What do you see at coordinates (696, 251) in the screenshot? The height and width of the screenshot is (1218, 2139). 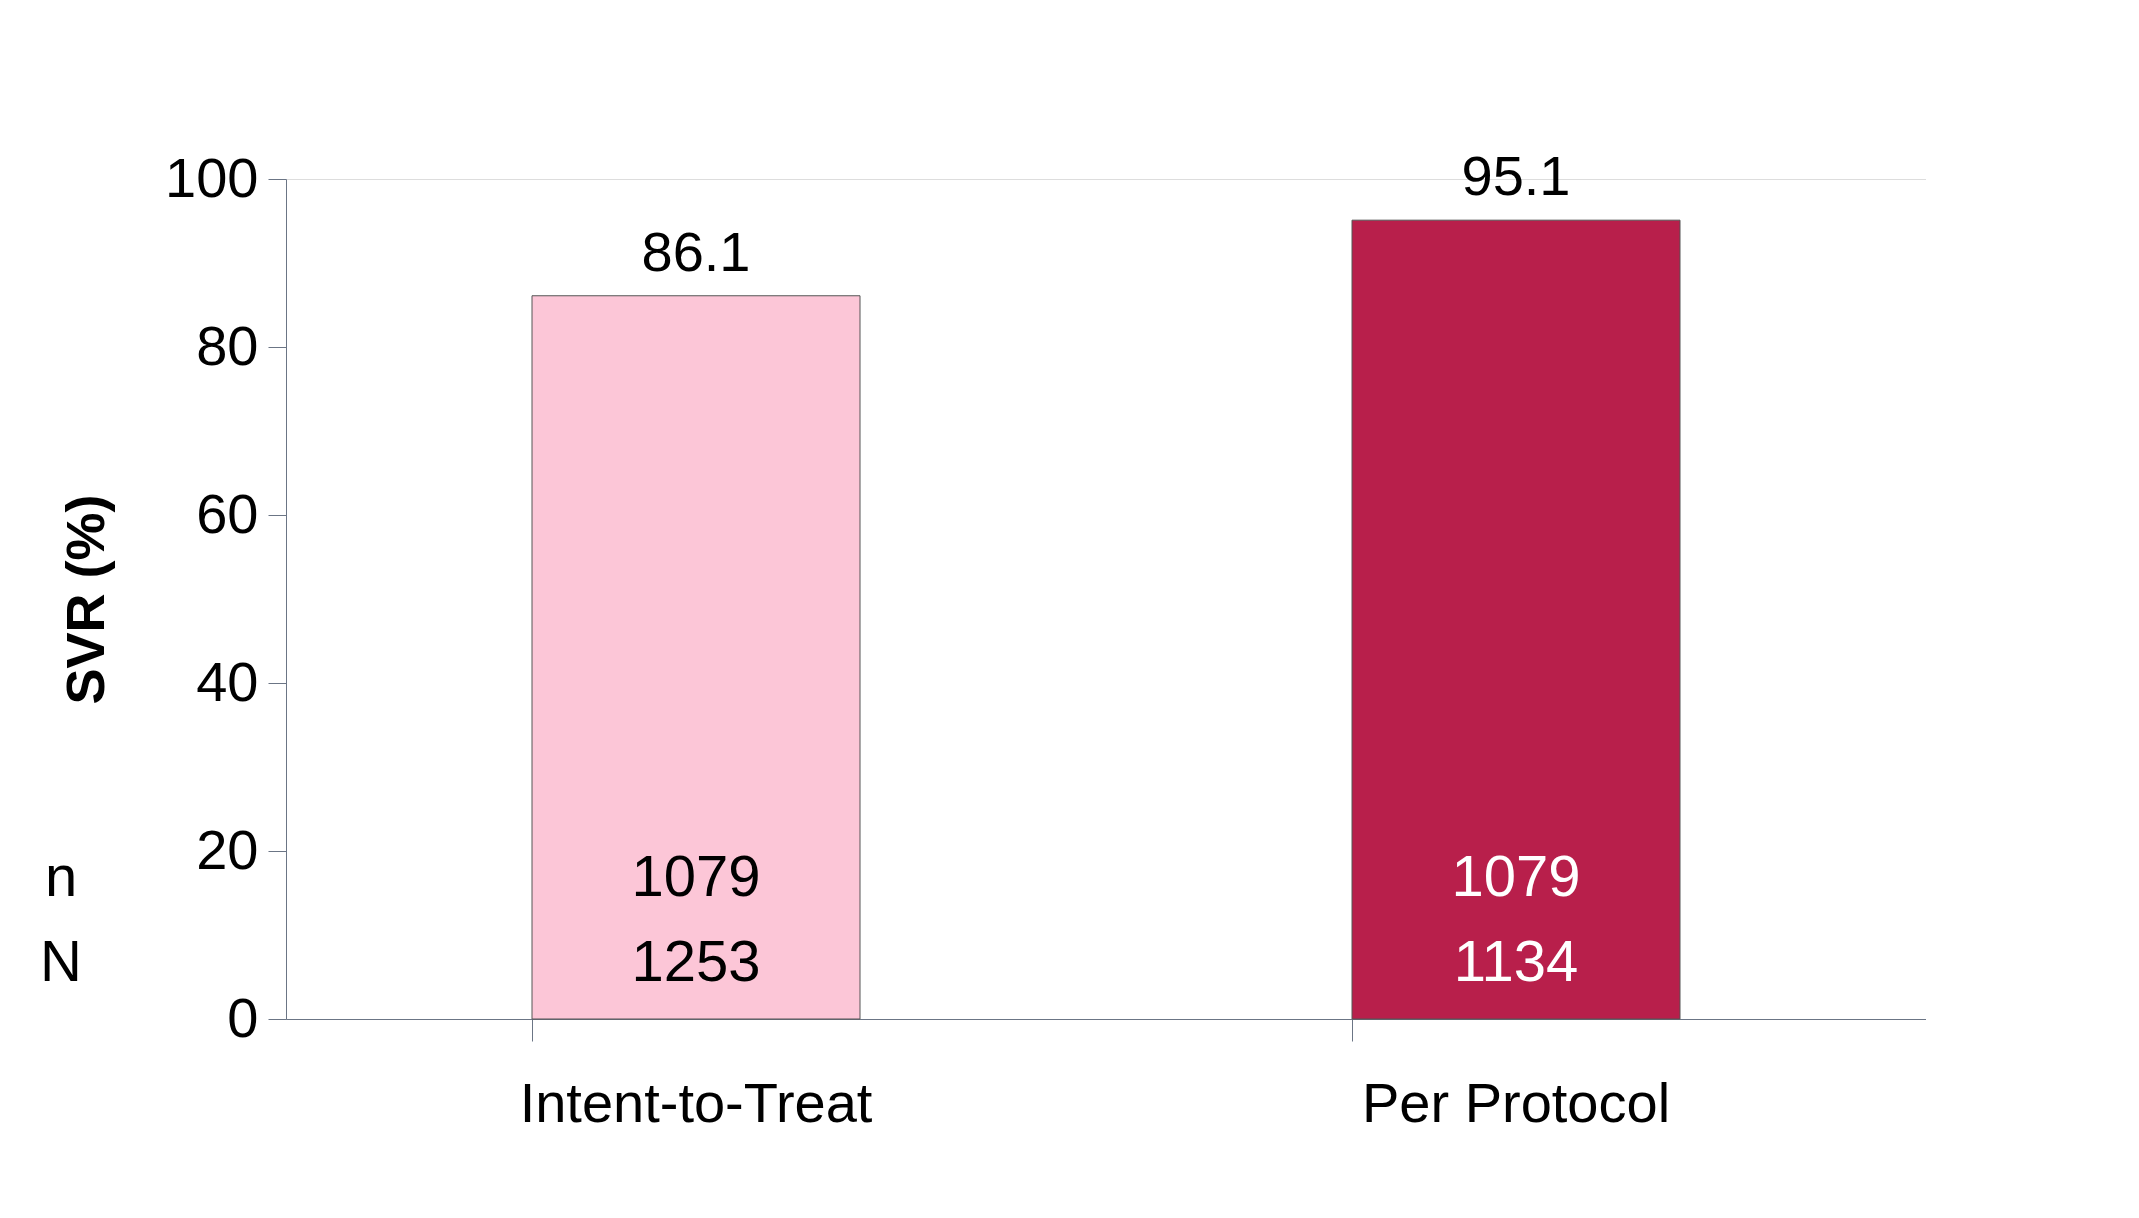 I see `data-label: 86.1` at bounding box center [696, 251].